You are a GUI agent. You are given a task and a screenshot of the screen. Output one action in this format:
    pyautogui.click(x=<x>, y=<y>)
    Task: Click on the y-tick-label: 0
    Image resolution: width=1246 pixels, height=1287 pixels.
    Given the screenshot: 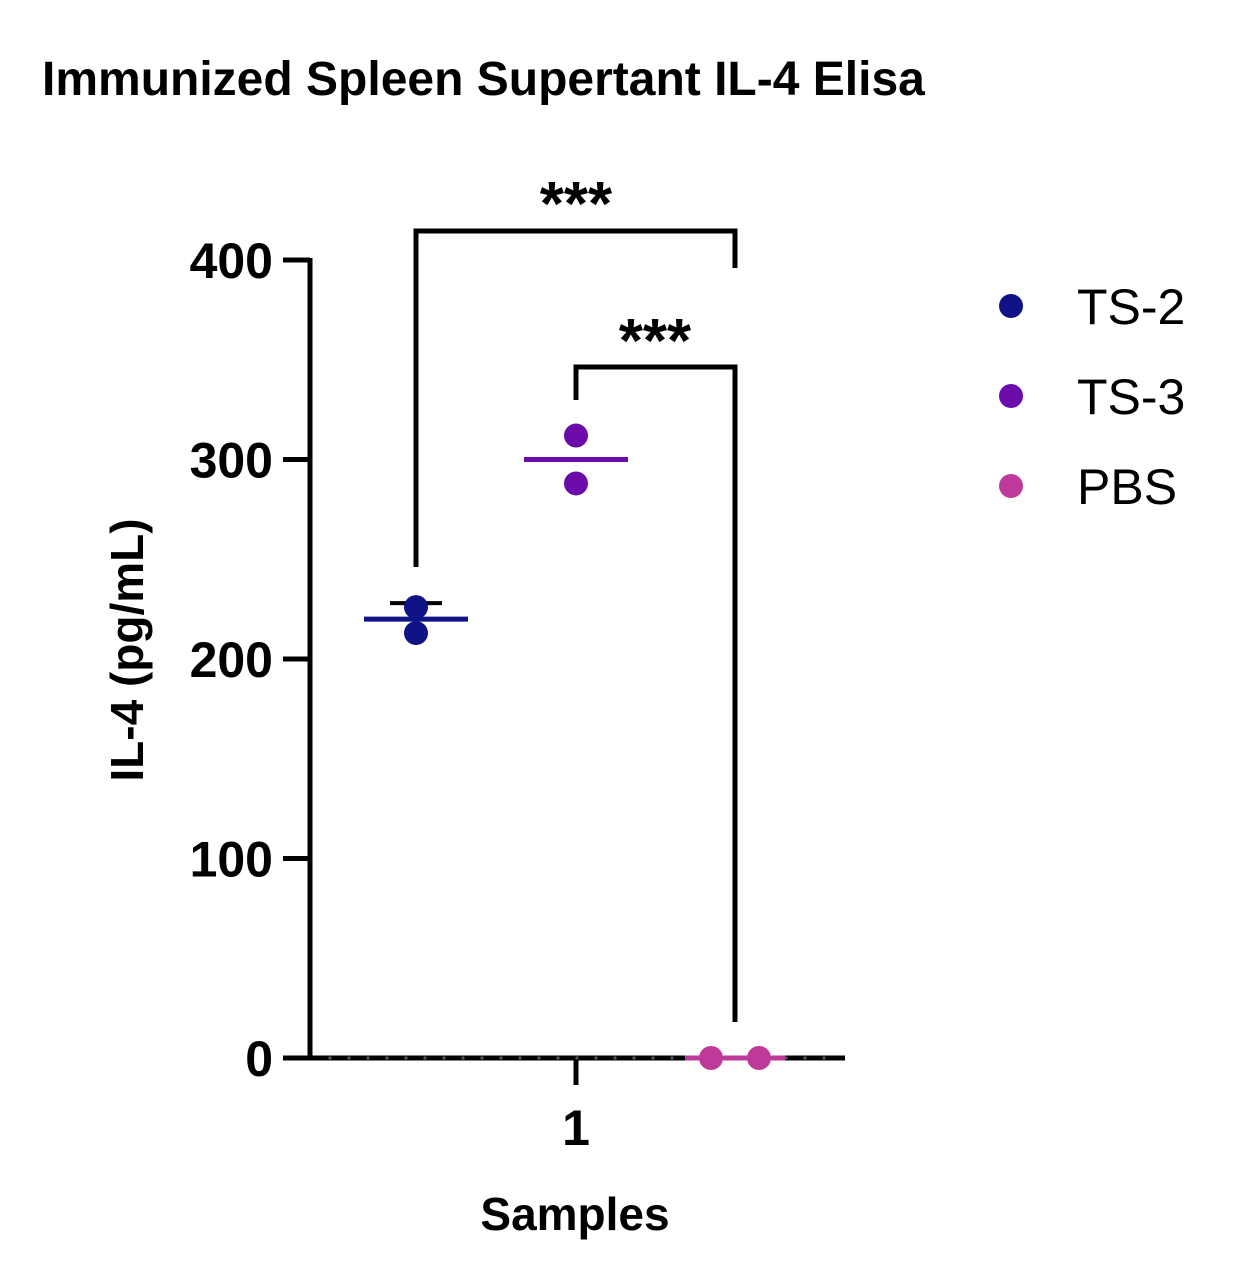 What is the action you would take?
    pyautogui.click(x=259, y=1059)
    